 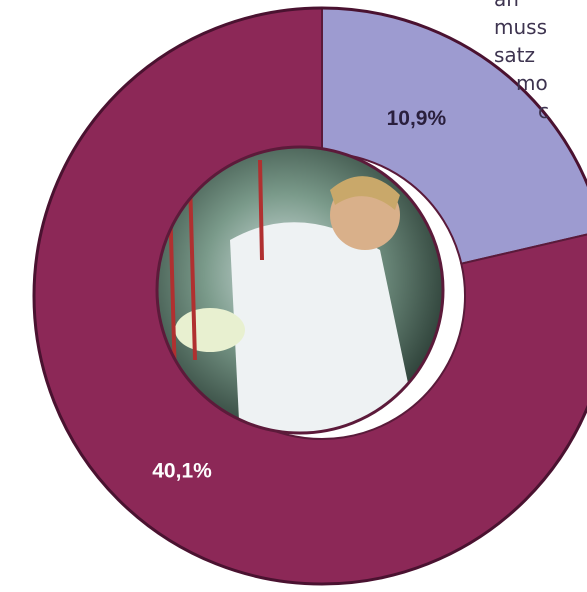 What do you see at coordinates (417, 118) in the screenshot?
I see `slice-label: 10,9%` at bounding box center [417, 118].